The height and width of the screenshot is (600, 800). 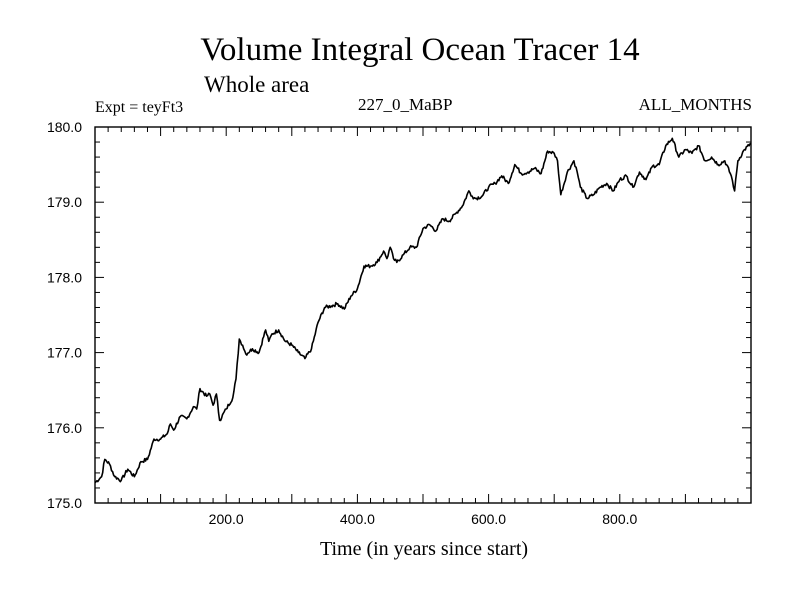 I want to click on y-tick-label: 179.0, so click(x=64, y=202).